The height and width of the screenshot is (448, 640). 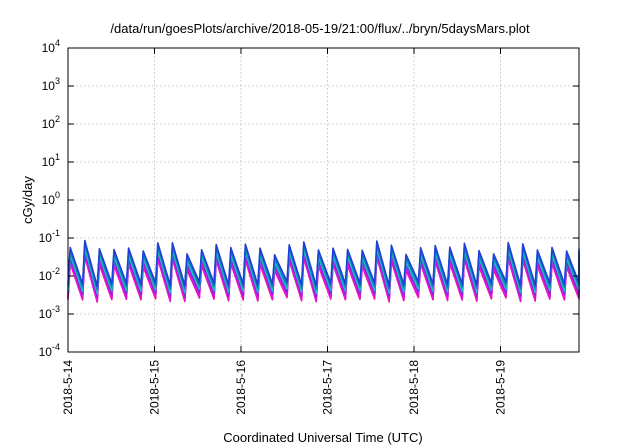 I want to click on y-tick-label: 10², so click(x=51, y=122).